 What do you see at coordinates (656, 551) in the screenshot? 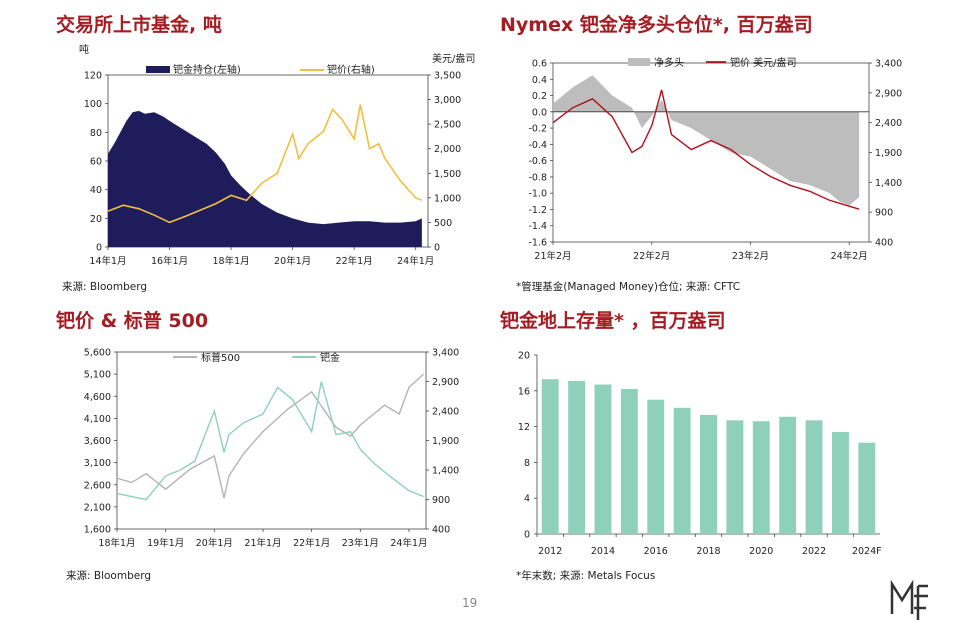
I see `stock-x-tick-label: 2016` at bounding box center [656, 551].